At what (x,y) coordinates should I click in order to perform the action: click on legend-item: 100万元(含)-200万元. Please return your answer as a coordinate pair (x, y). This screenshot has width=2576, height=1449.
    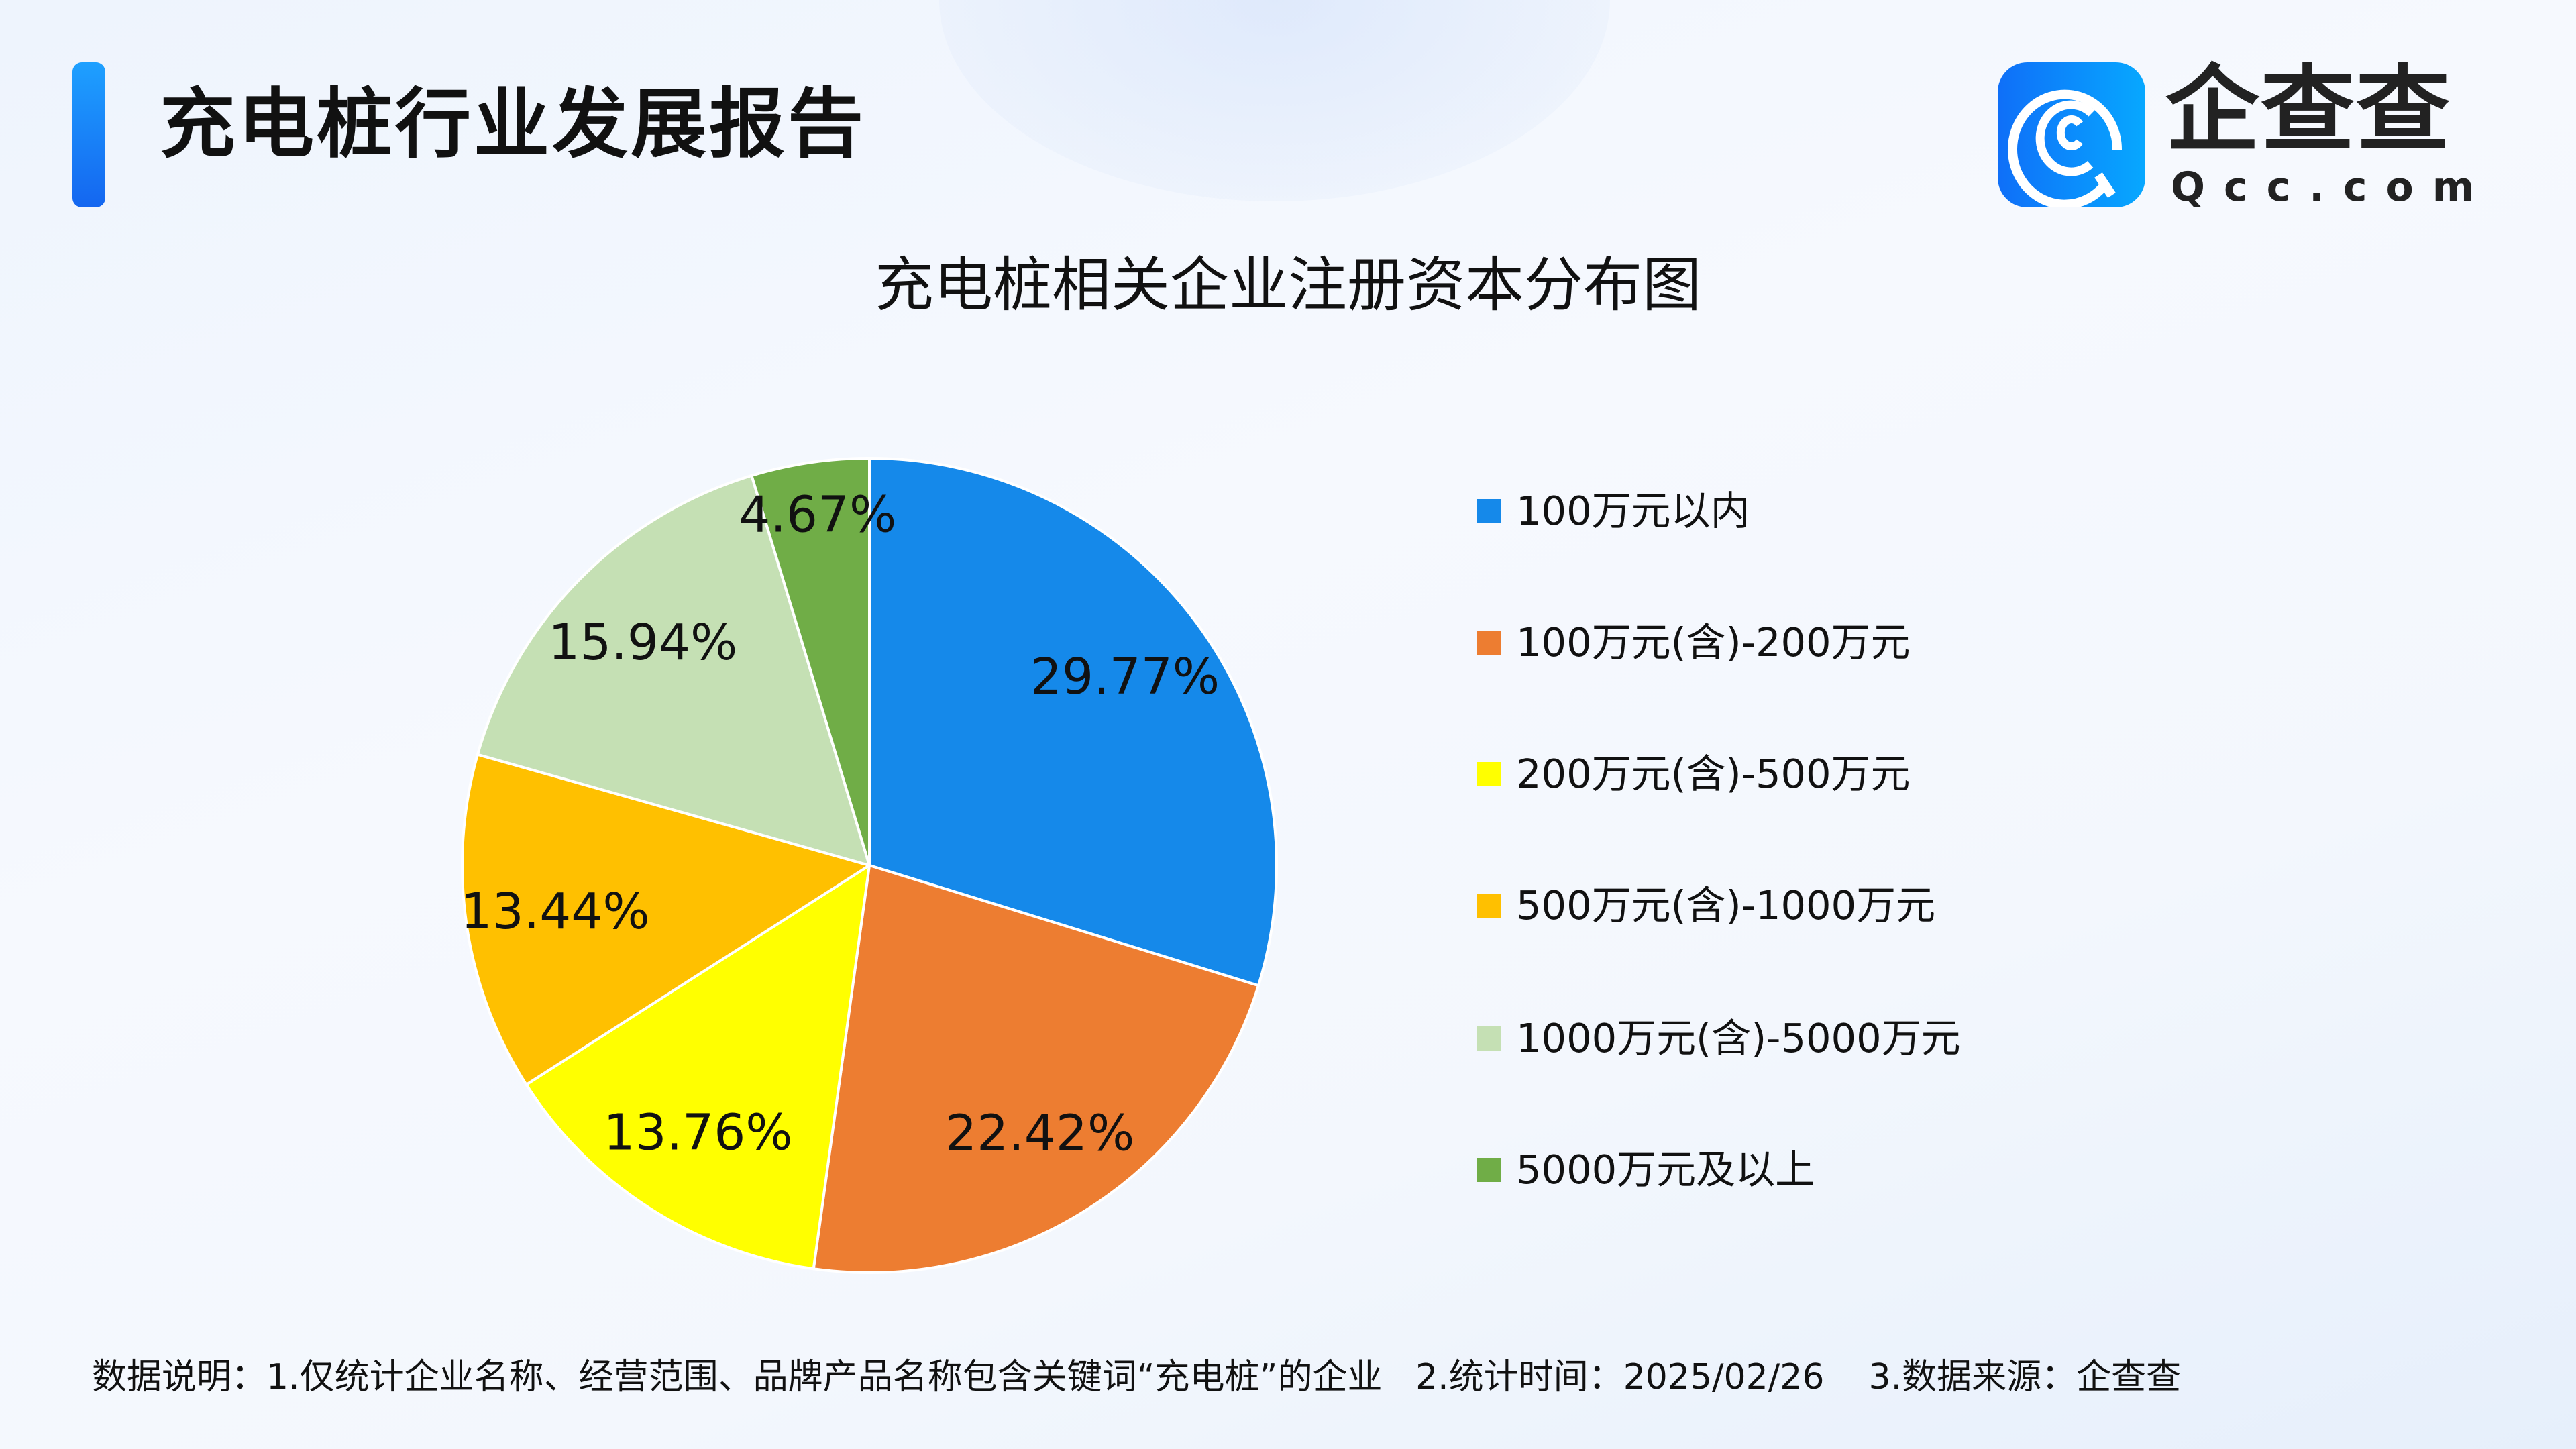
    Looking at the image, I should click on (1693, 643).